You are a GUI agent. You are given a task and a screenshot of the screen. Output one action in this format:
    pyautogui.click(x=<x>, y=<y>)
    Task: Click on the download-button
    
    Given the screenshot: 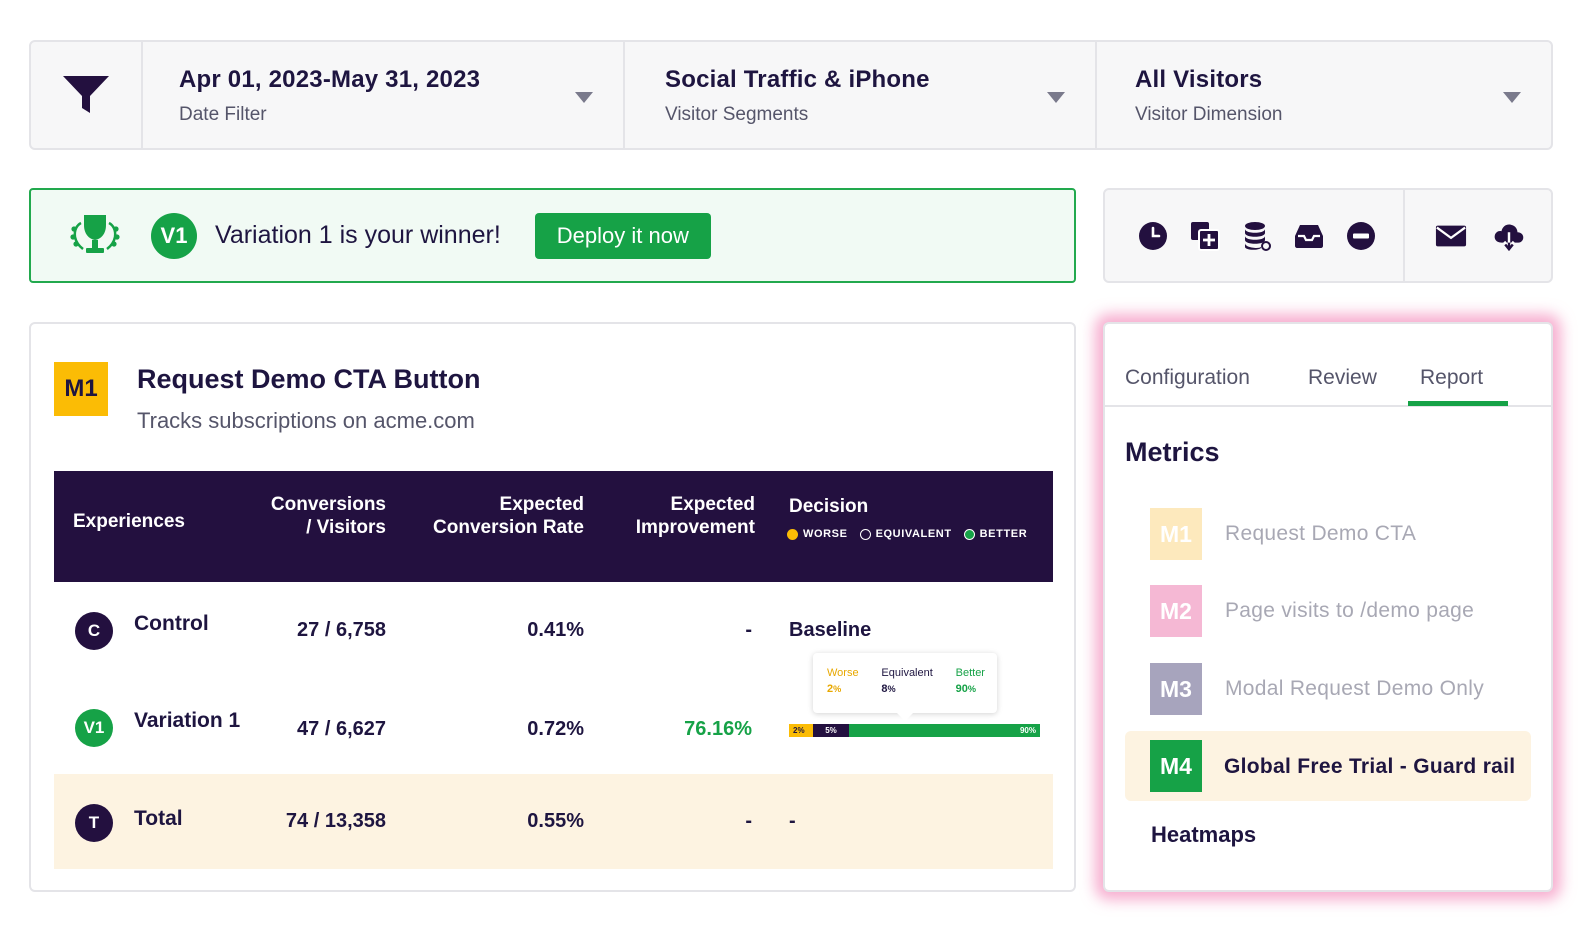 What is the action you would take?
    pyautogui.click(x=1509, y=236)
    